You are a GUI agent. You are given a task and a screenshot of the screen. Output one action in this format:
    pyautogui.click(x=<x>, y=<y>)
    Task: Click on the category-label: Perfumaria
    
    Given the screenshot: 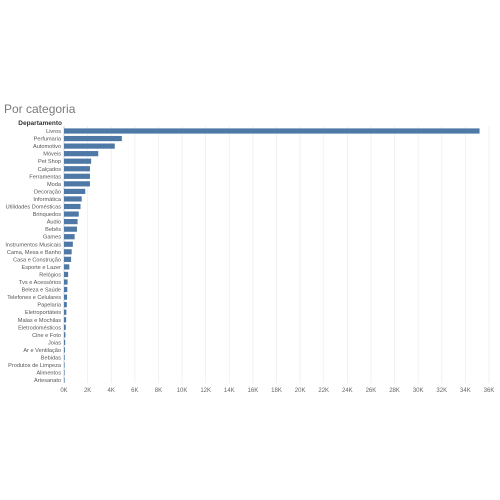 What is the action you would take?
    pyautogui.click(x=48, y=140)
    